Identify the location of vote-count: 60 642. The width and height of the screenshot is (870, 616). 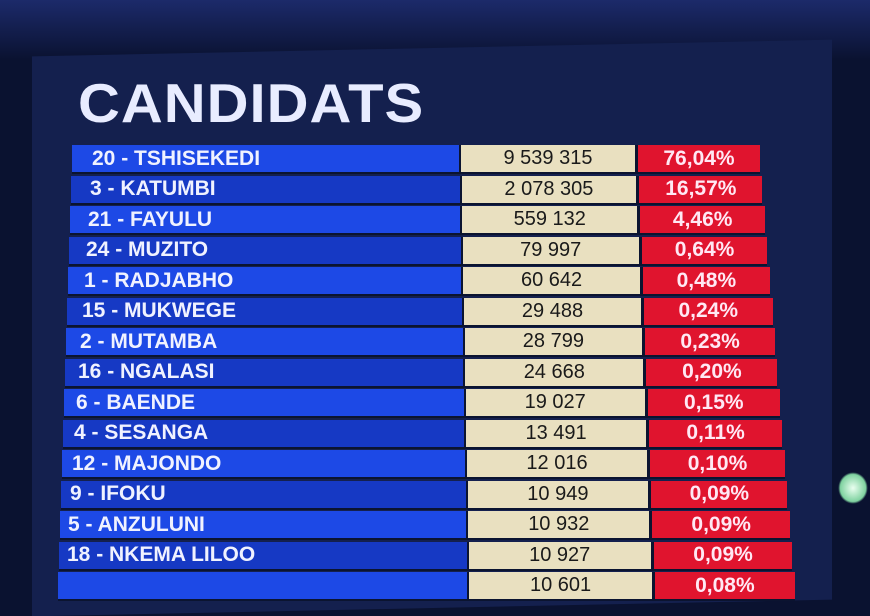
(550, 281).